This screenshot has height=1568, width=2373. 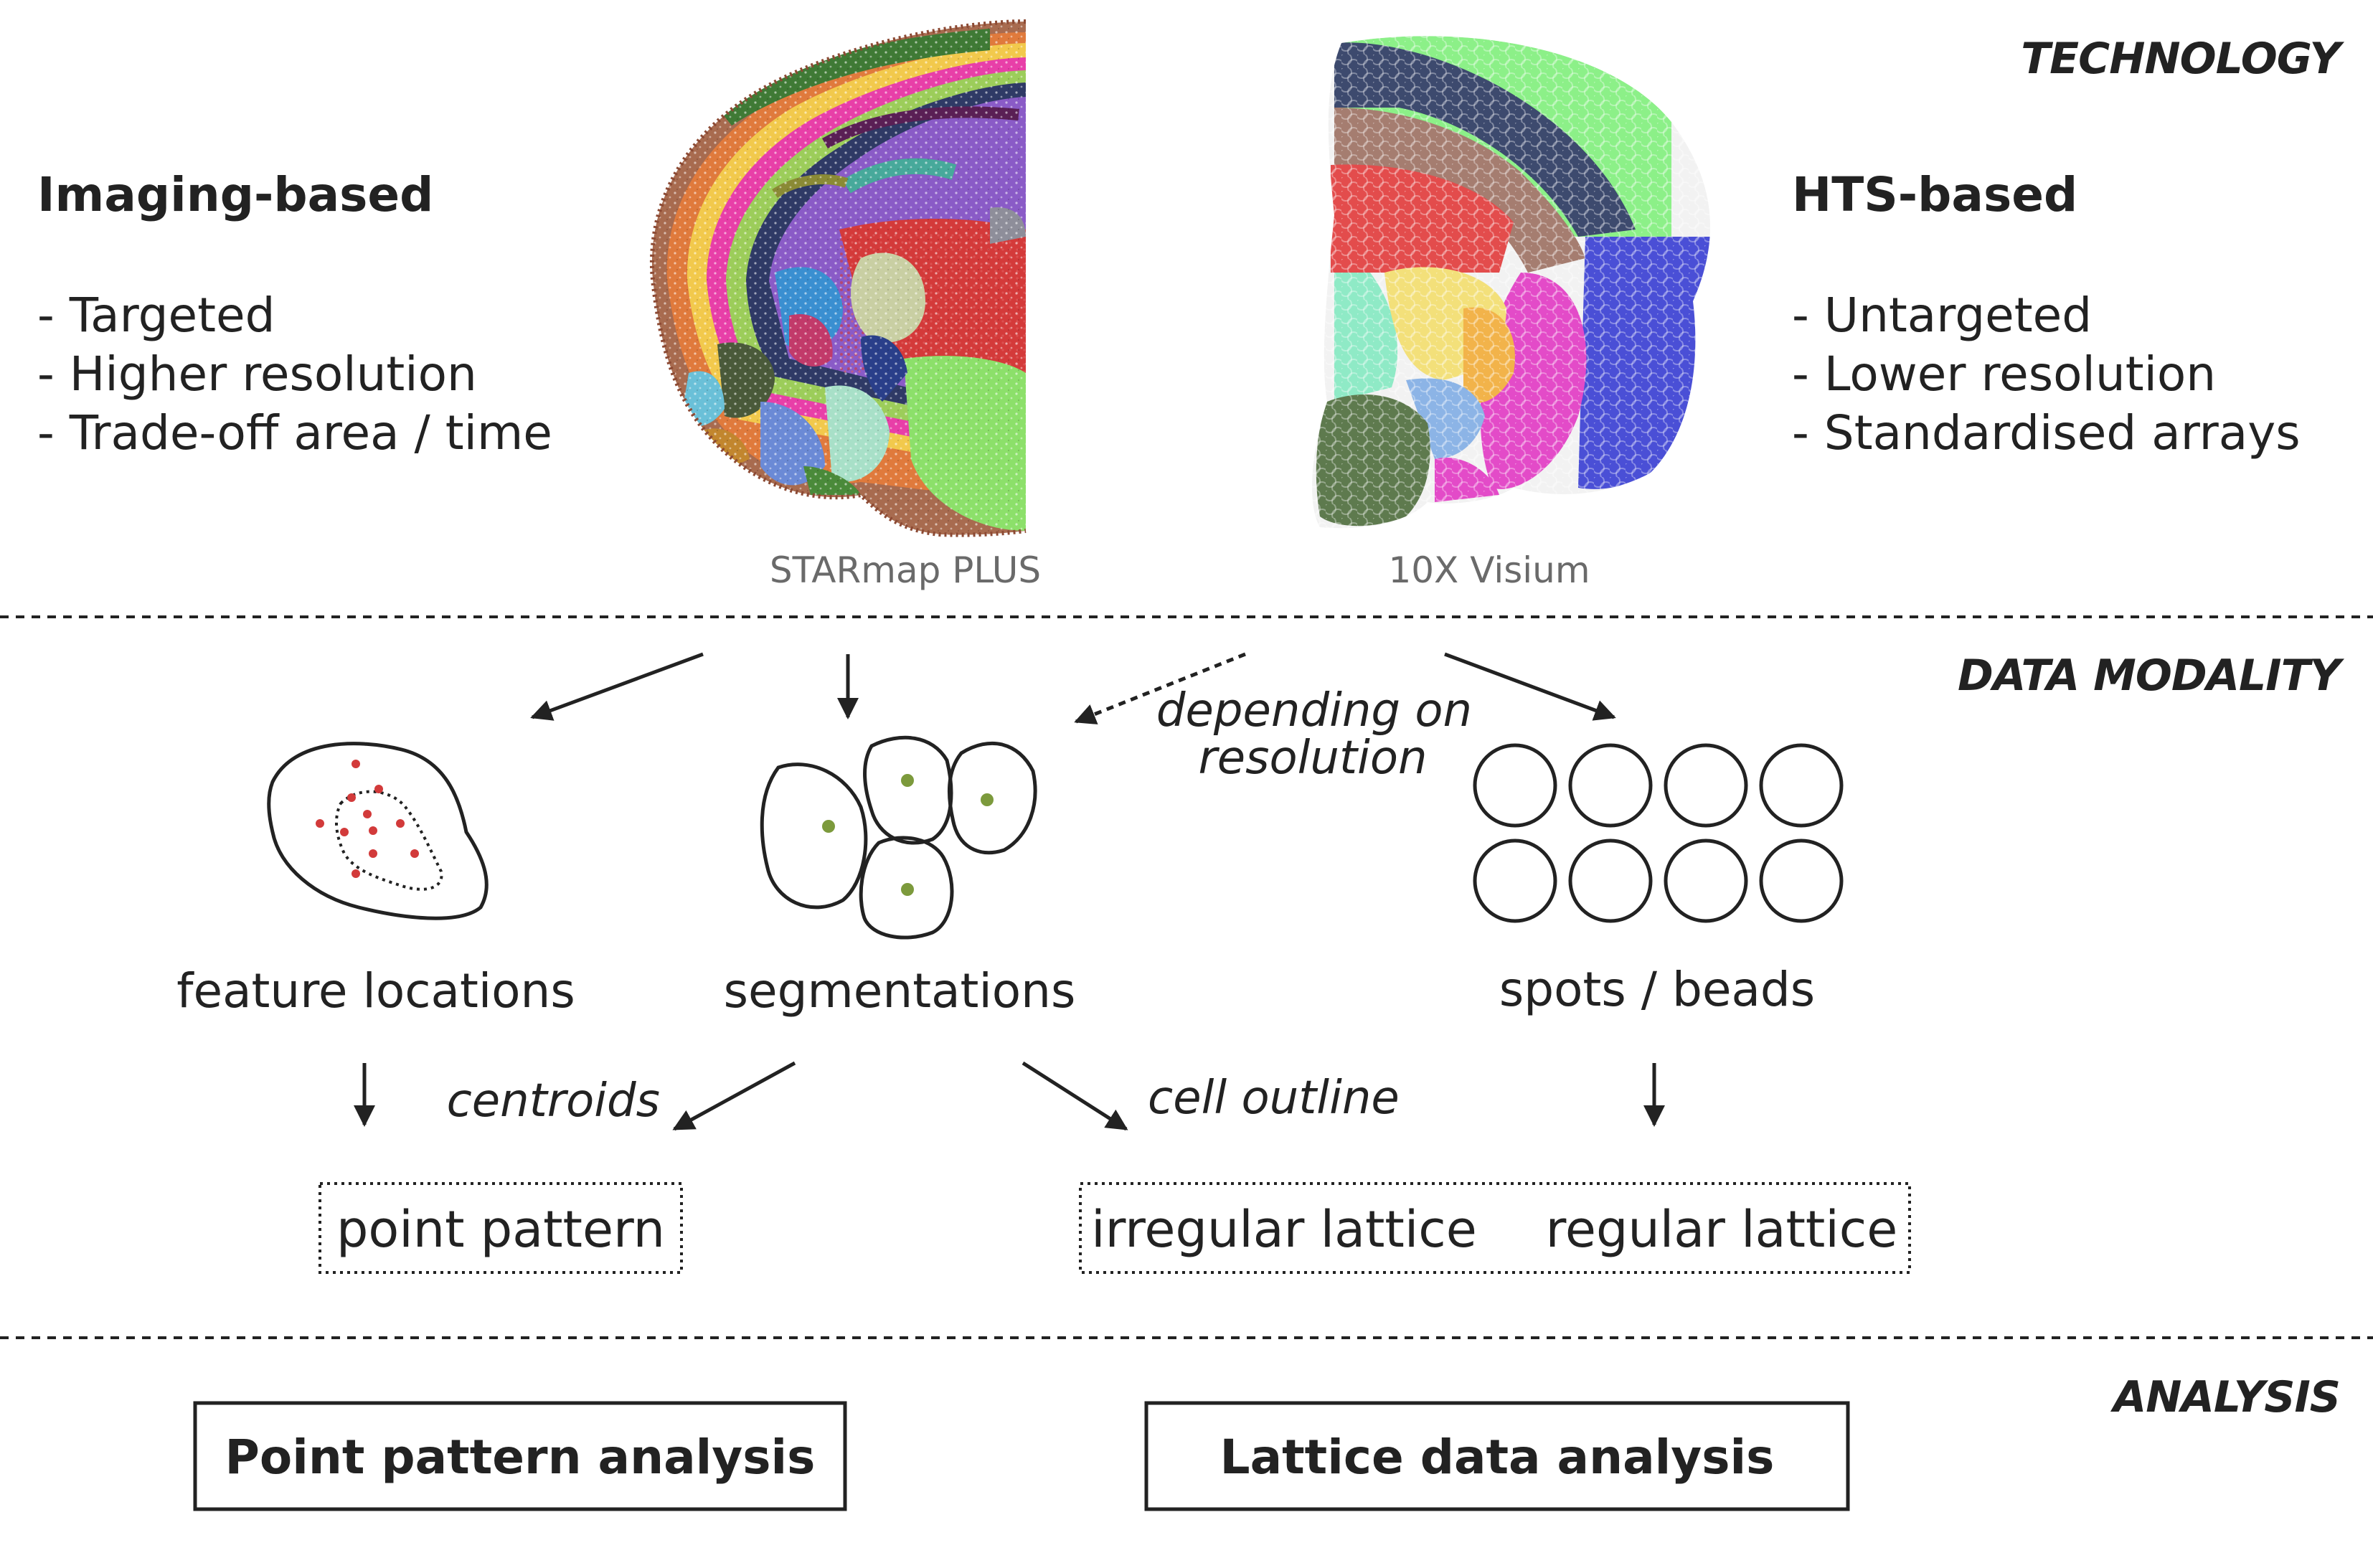 I want to click on segmentations-icon, so click(x=899, y=838).